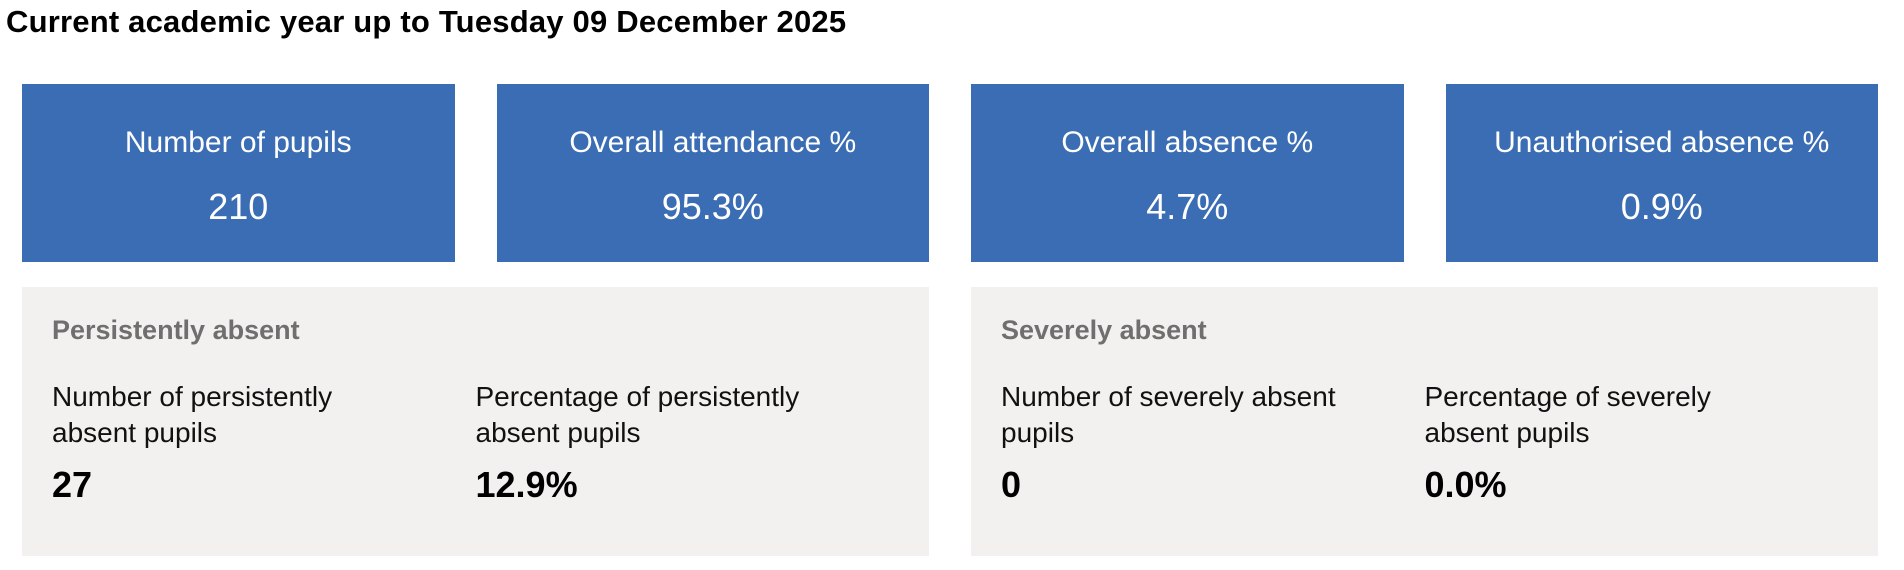 This screenshot has width=1904, height=570. I want to click on stat-card-label: Number of pupils, so click(238, 142).